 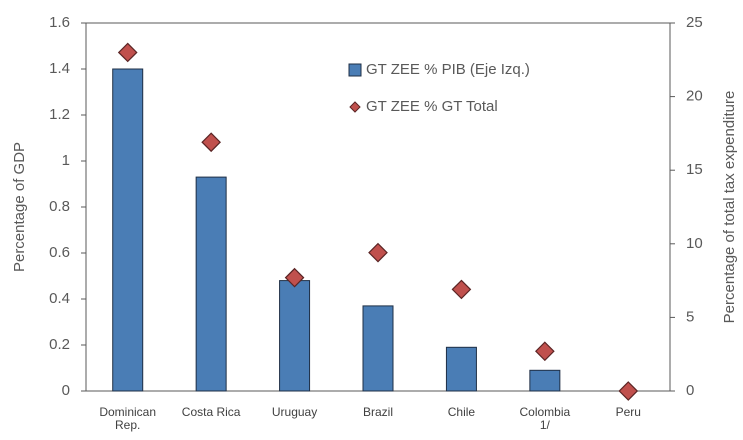 What do you see at coordinates (59, 114) in the screenshot?
I see `y-tick-label: 1.2` at bounding box center [59, 114].